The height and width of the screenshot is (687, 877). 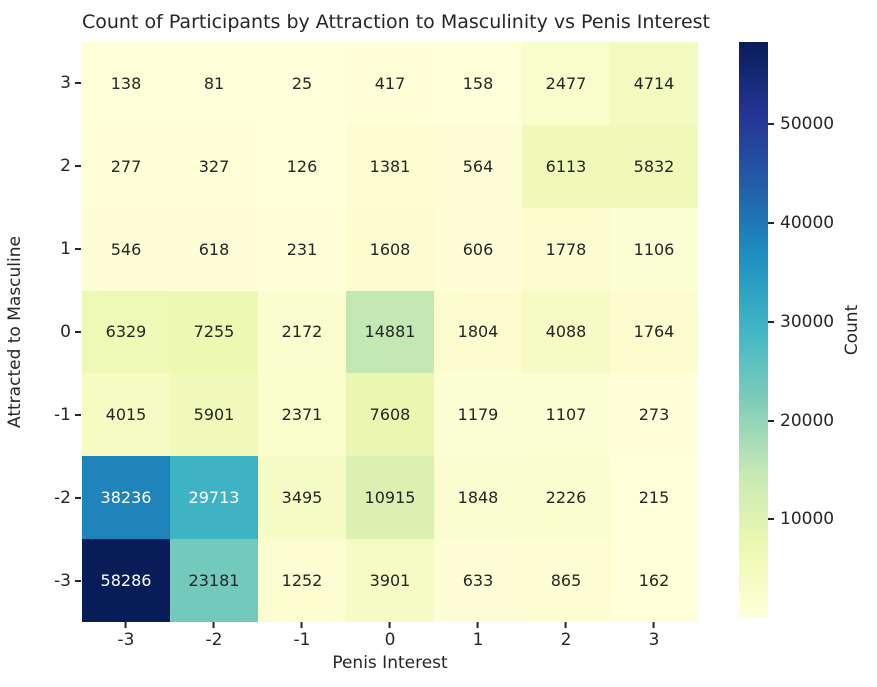 What do you see at coordinates (478, 415) in the screenshot?
I see `heatmap-cell-x1-y-1: 1179` at bounding box center [478, 415].